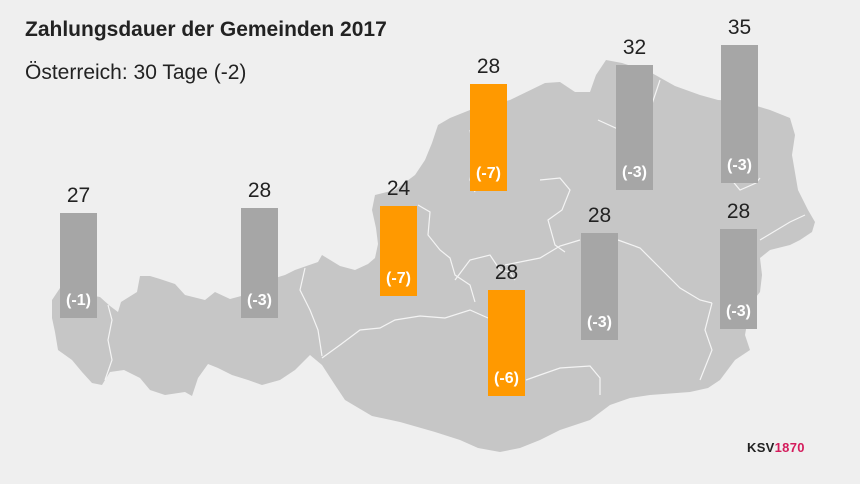 Image resolution: width=860 pixels, height=484 pixels. I want to click on bar-niederoesterreich: 32 (-3), so click(634, 113).